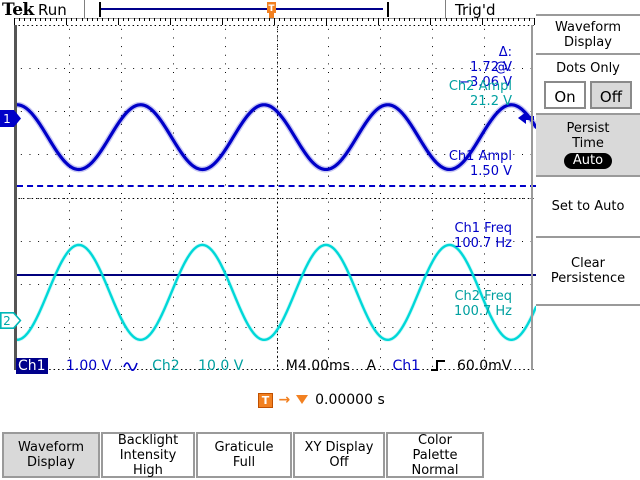 This screenshot has height=480, width=640. I want to click on persist-time-line1: Persist, so click(588, 128).